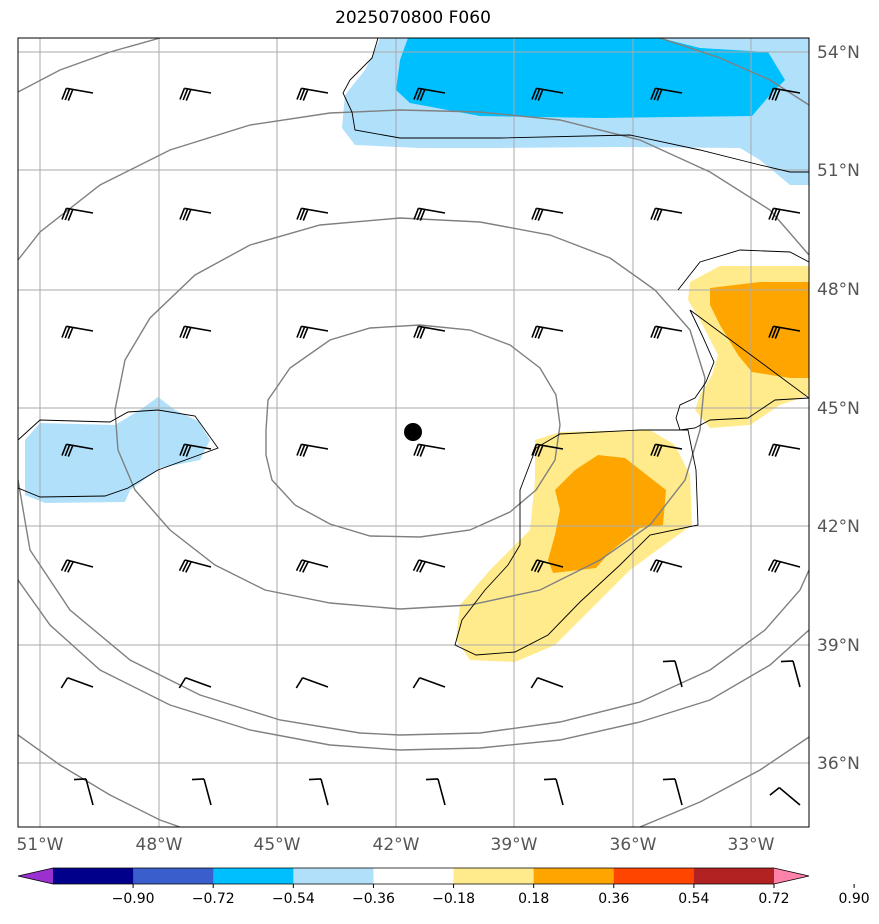 This screenshot has width=879, height=924. What do you see at coordinates (607, 514) in the screenshot?
I see `shade-orange-central` at bounding box center [607, 514].